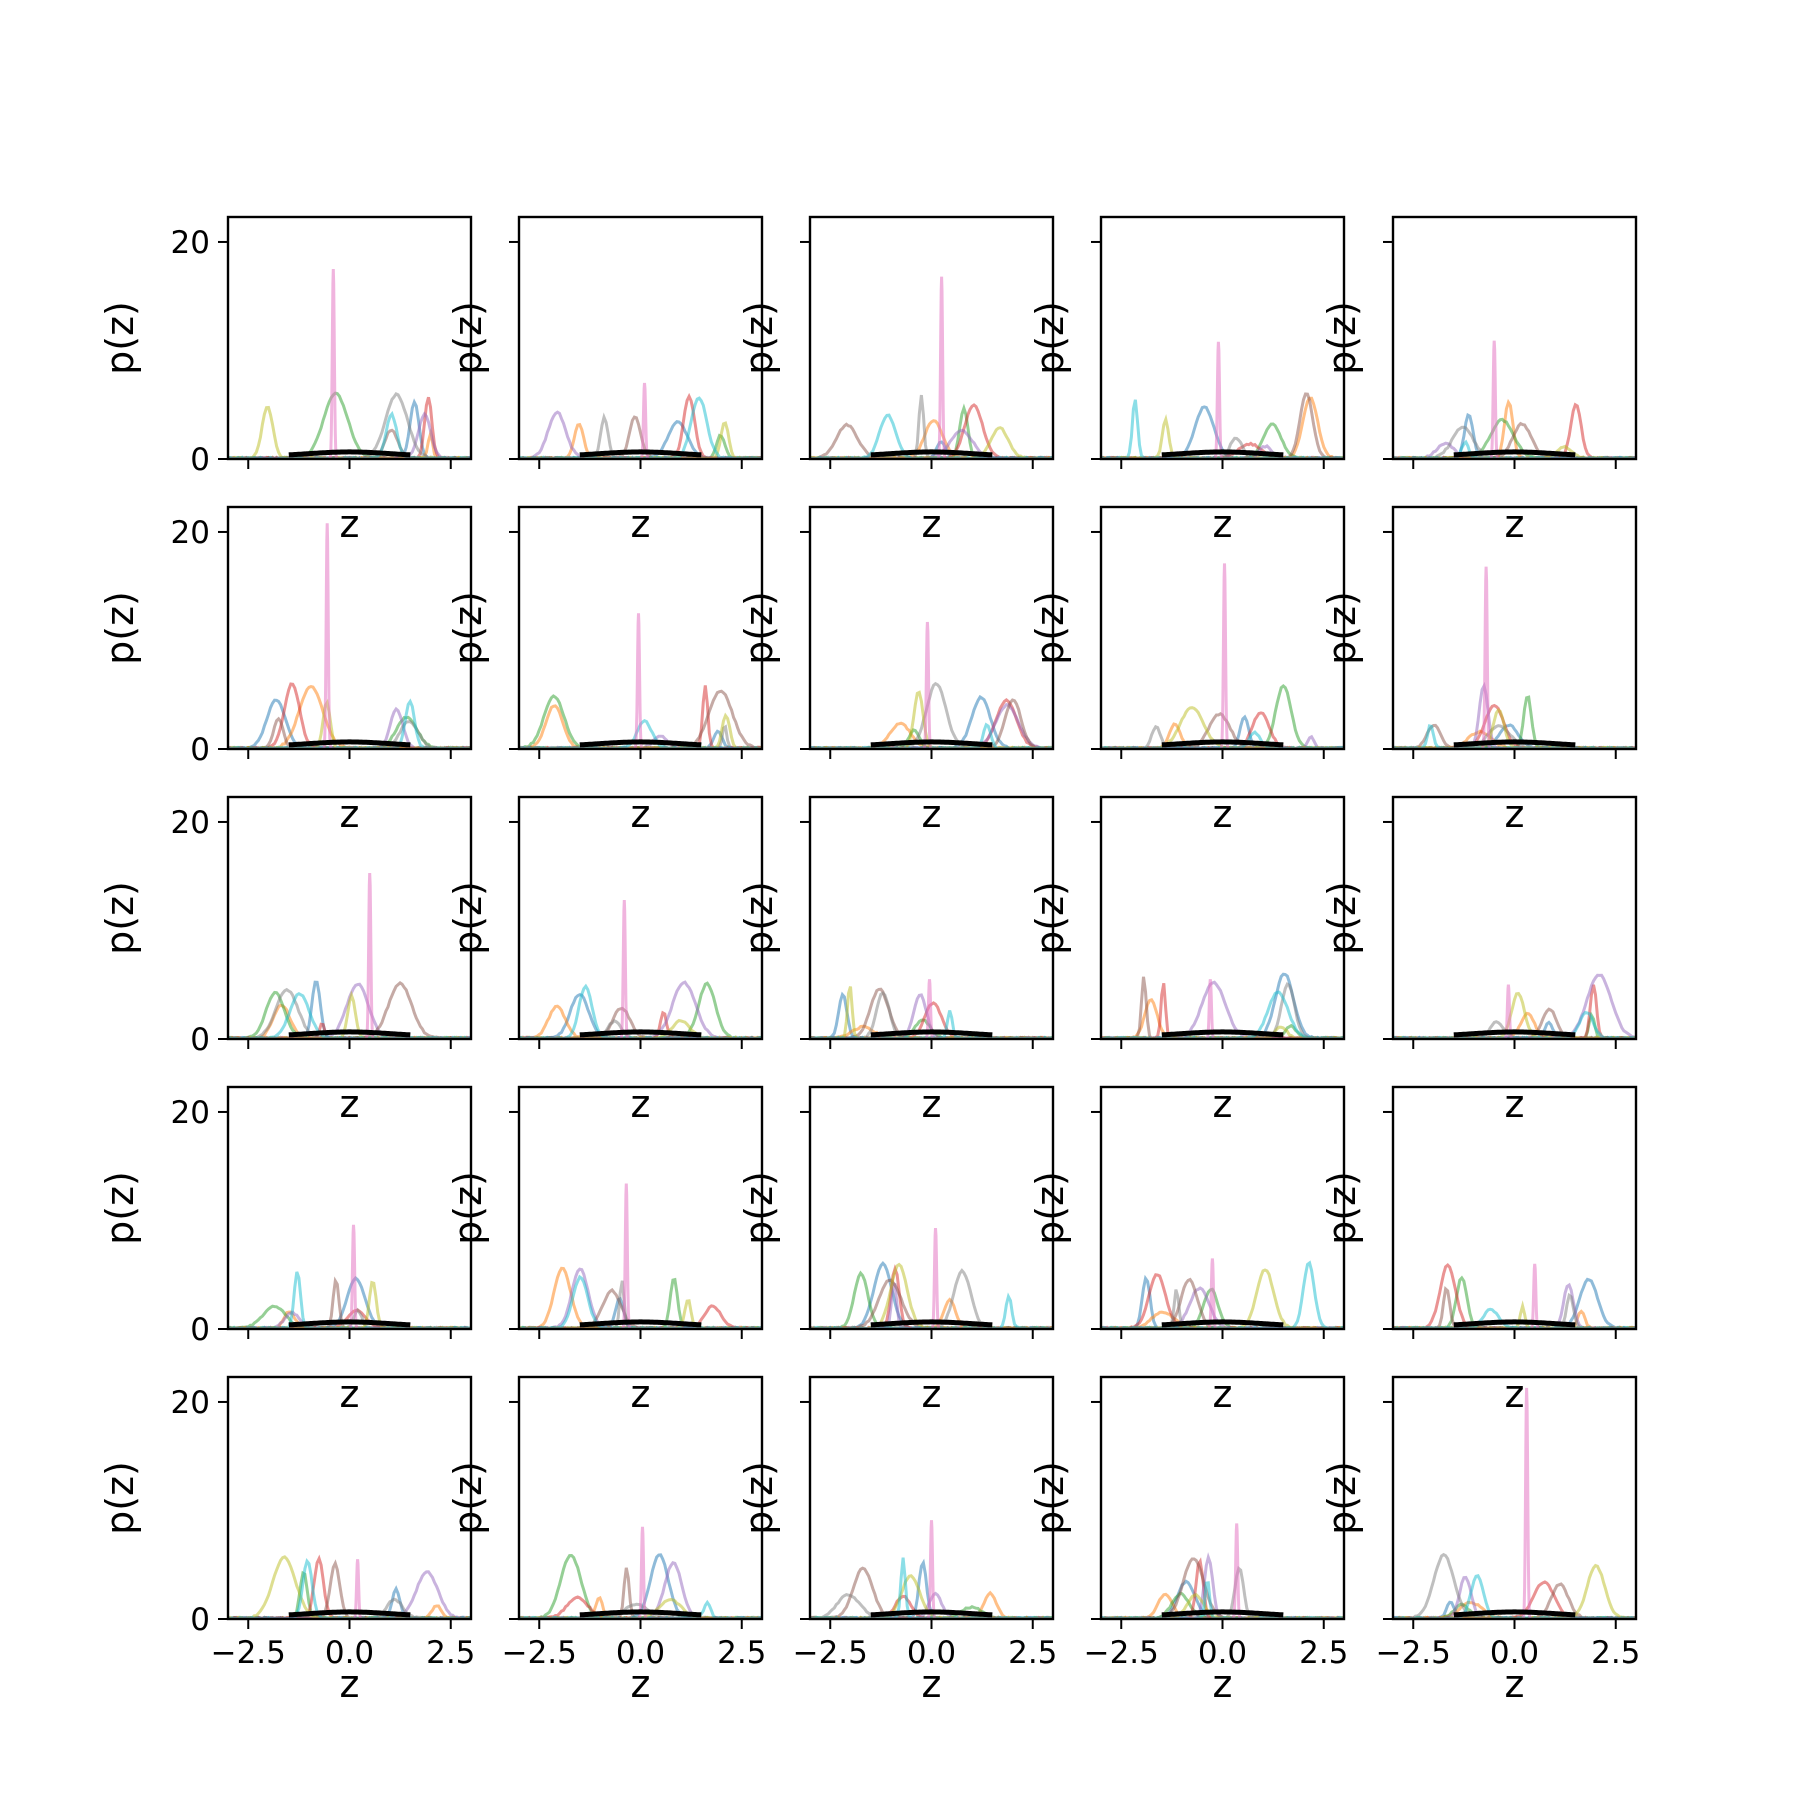 The width and height of the screenshot is (1800, 1800). Describe the element at coordinates (605, 380) in the screenshot. I see `subplot-0-1: z p(z)` at that location.